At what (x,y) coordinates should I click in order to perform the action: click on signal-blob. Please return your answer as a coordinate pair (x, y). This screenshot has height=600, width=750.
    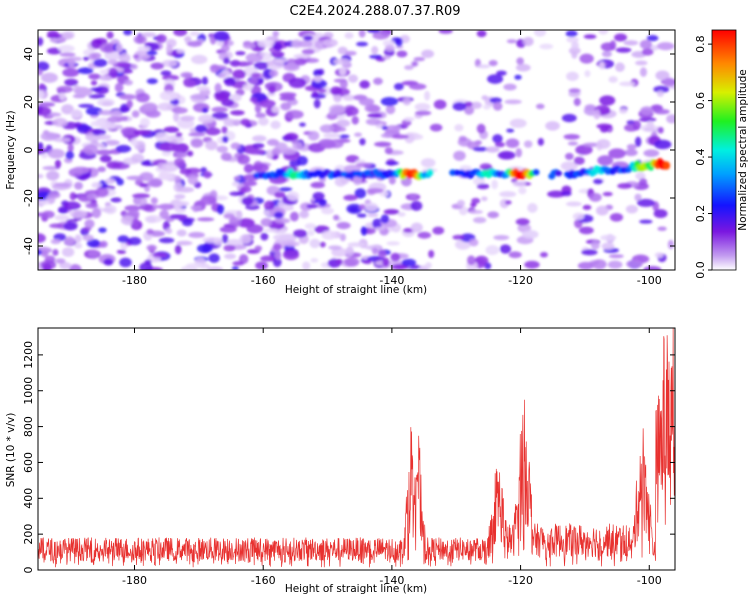
    Looking at the image, I should click on (667, 165).